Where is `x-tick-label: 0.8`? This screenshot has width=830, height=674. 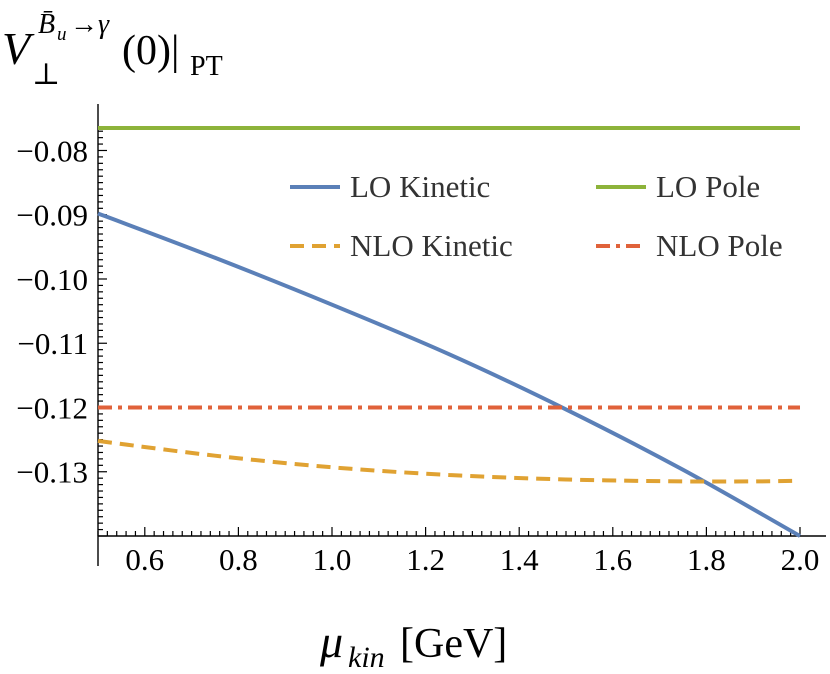
x-tick-label: 0.8 is located at coordinates (238, 559).